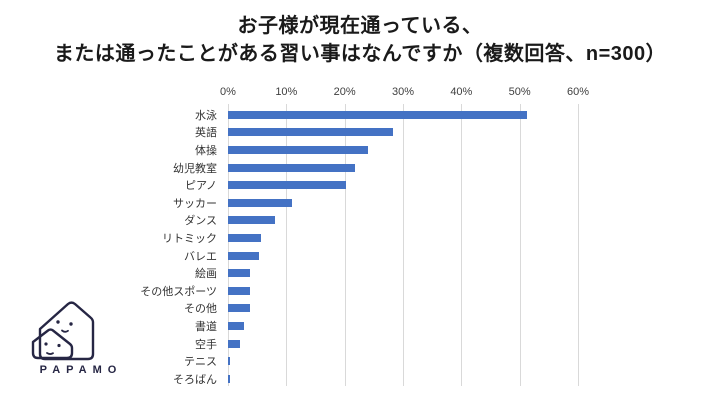  I want to click on category-label: リトミック, so click(189, 238).